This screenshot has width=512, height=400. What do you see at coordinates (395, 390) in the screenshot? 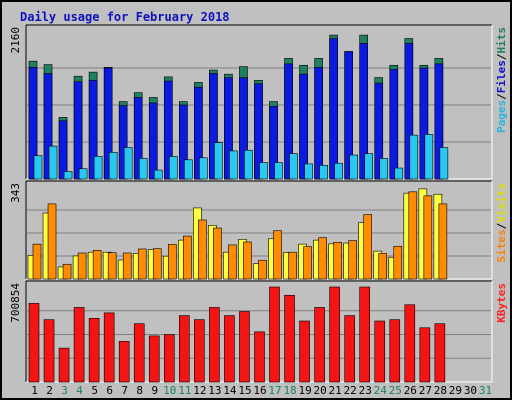
I see `x-tick-label-25: 25` at bounding box center [395, 390].